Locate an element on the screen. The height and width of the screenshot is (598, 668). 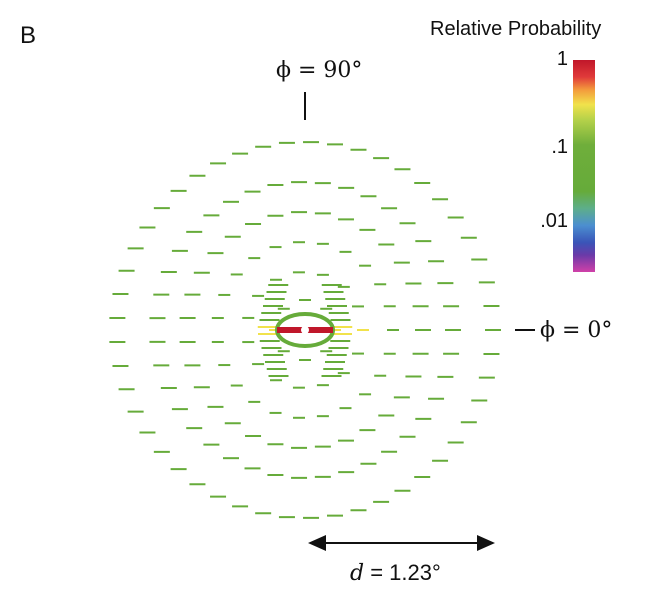
legend-title: Relative Probability is located at coordinates (516, 29).